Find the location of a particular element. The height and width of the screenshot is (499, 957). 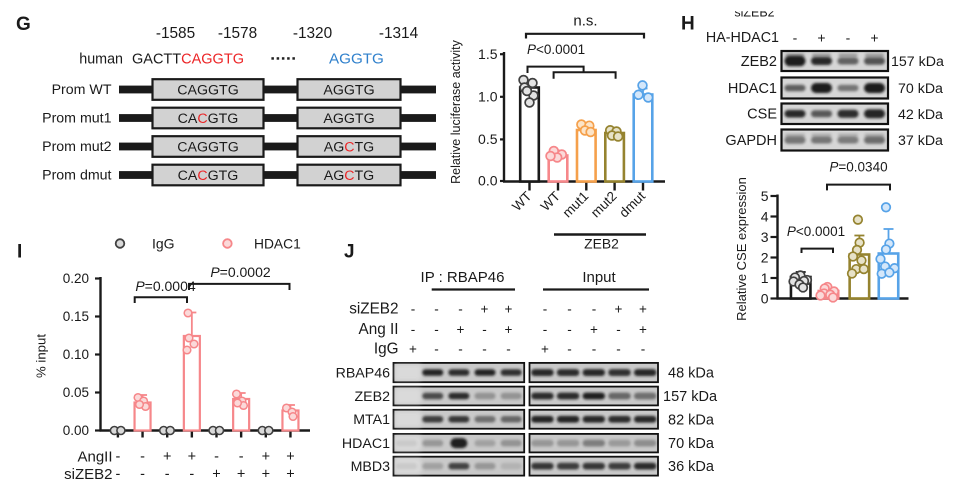

svg-text: 0.15 is located at coordinates (76, 316).